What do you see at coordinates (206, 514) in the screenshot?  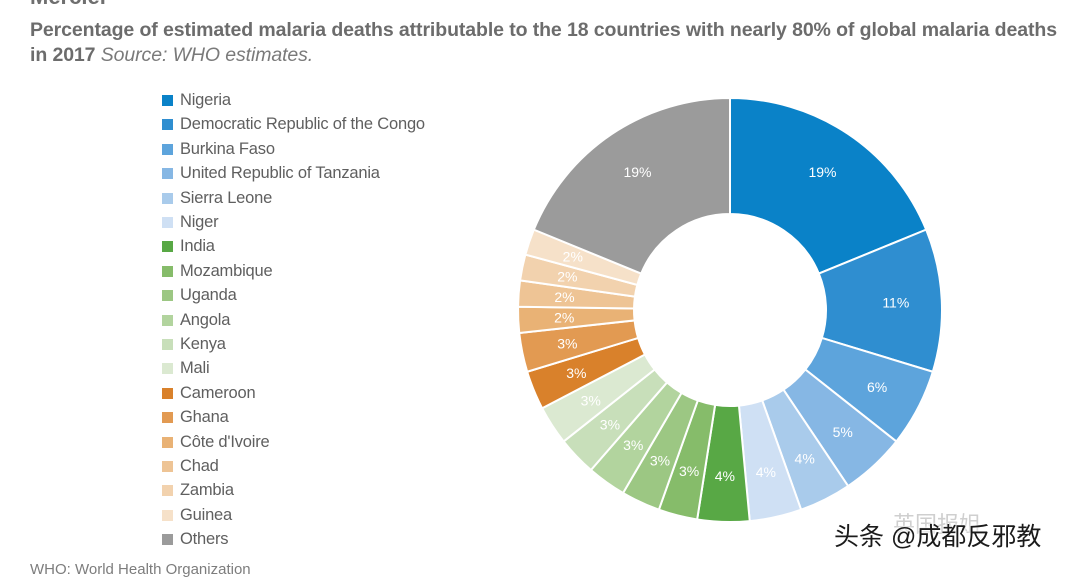 I see `legend-label: Guinea` at bounding box center [206, 514].